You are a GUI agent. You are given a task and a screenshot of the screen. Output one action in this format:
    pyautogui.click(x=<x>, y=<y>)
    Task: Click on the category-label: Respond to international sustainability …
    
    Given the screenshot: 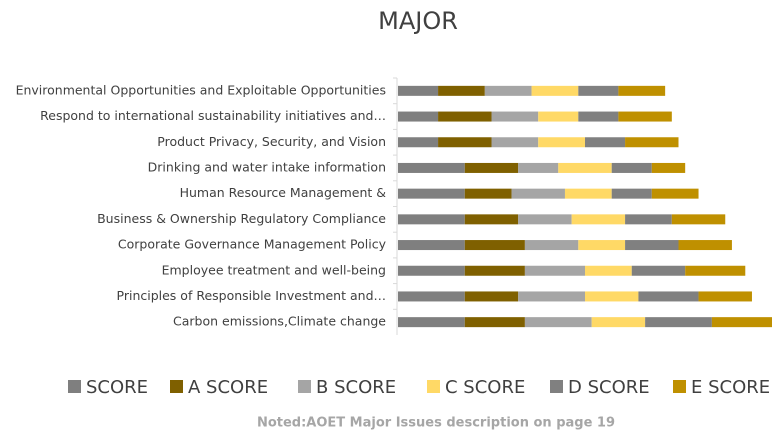 What is the action you would take?
    pyautogui.click(x=213, y=115)
    